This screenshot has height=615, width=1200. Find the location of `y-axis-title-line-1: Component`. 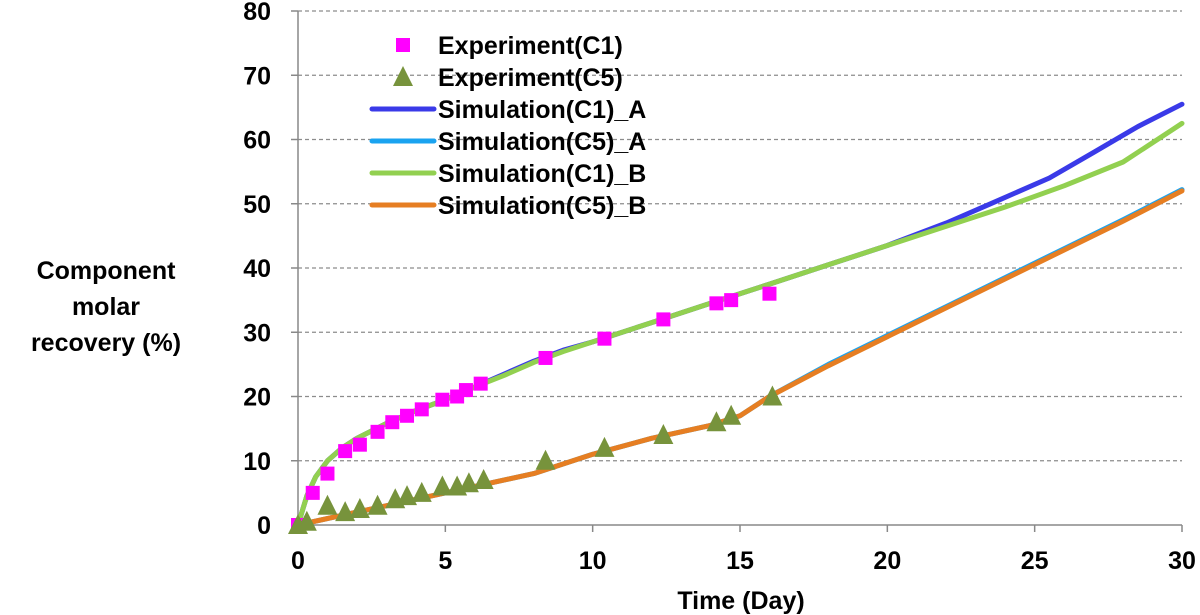

y-axis-title-line-1: Component is located at coordinates (107, 271).